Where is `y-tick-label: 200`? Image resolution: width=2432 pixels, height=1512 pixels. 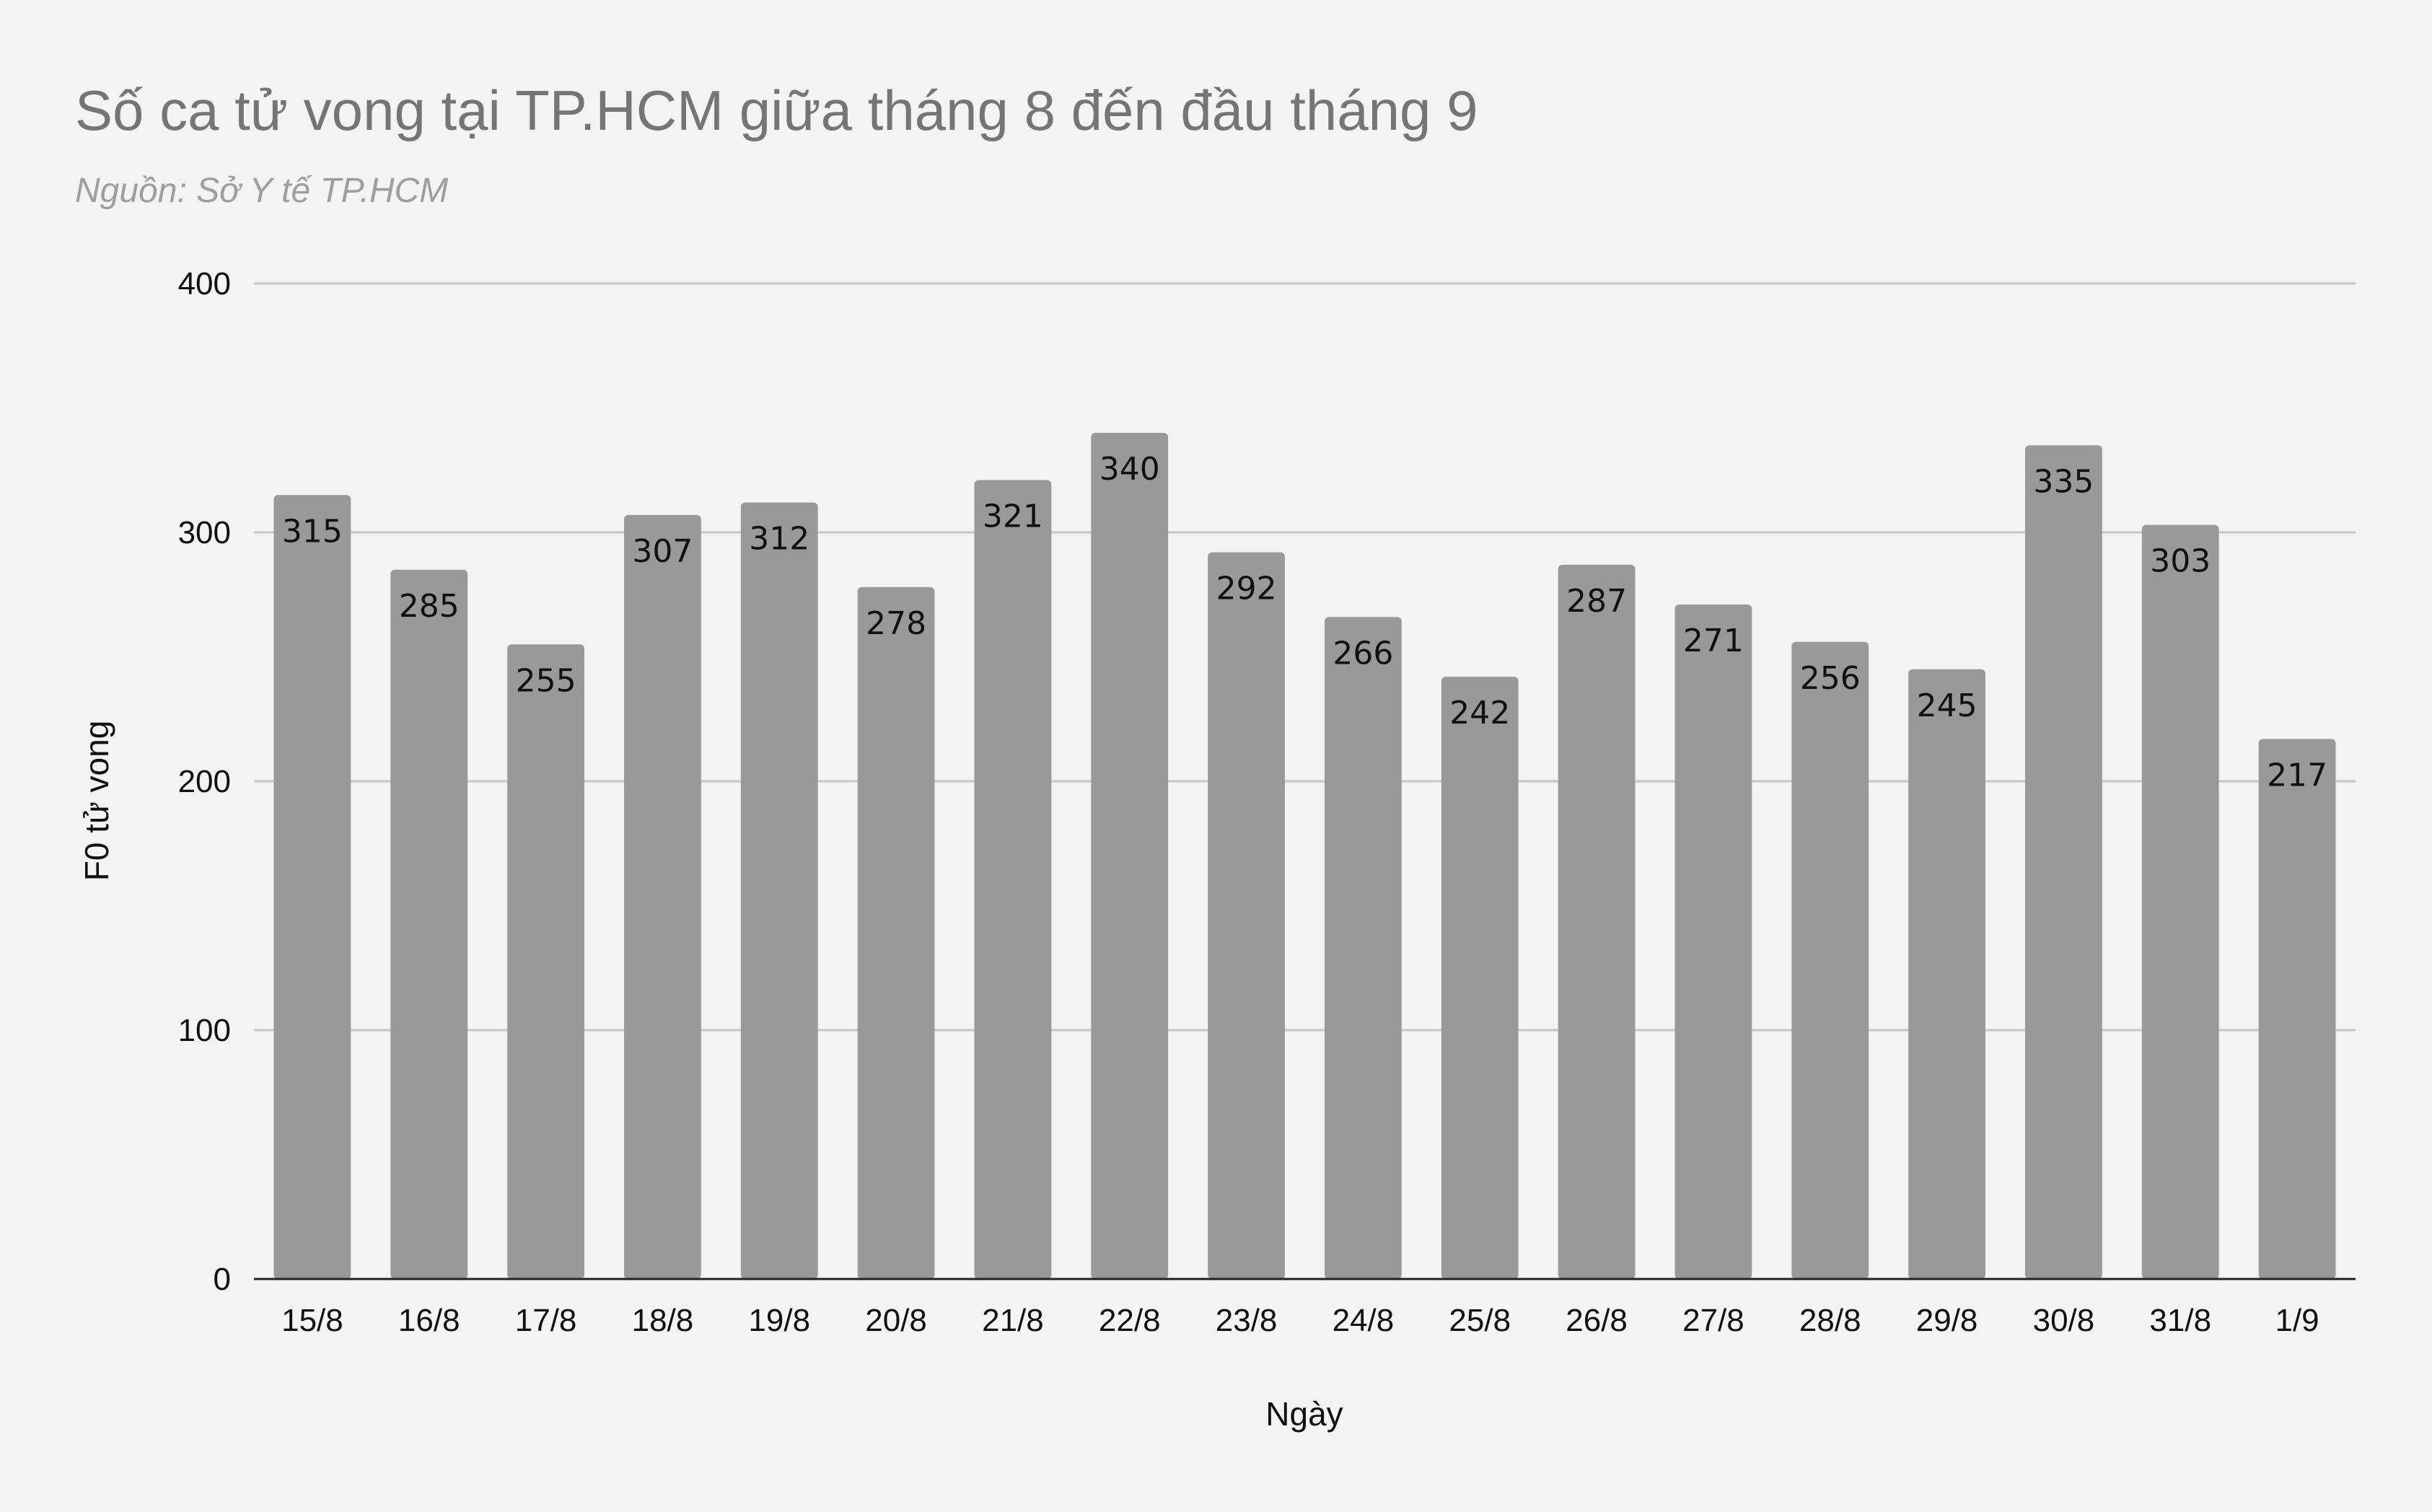 y-tick-label: 200 is located at coordinates (205, 781).